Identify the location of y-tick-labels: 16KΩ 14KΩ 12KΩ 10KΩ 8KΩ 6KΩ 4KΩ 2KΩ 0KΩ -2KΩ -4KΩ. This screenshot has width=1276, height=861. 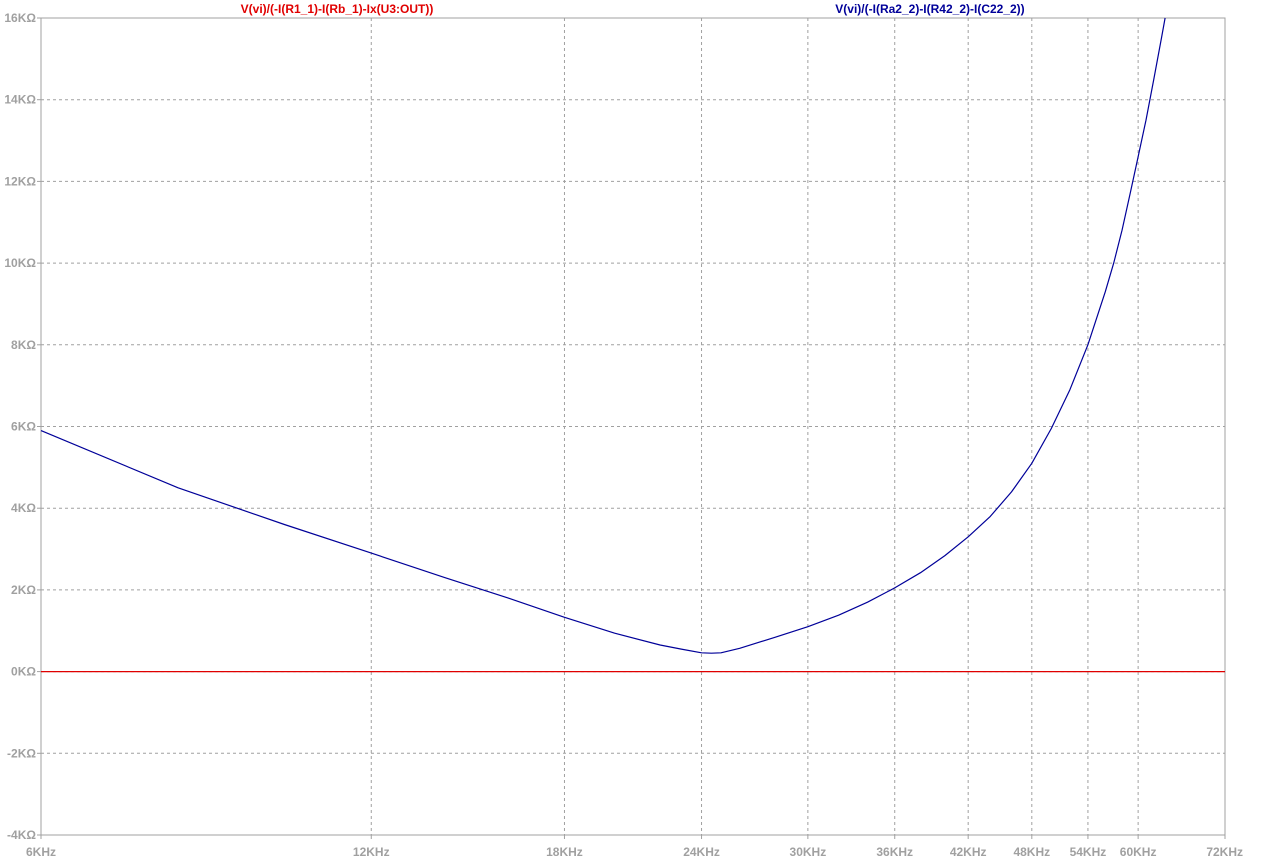
(20, 426).